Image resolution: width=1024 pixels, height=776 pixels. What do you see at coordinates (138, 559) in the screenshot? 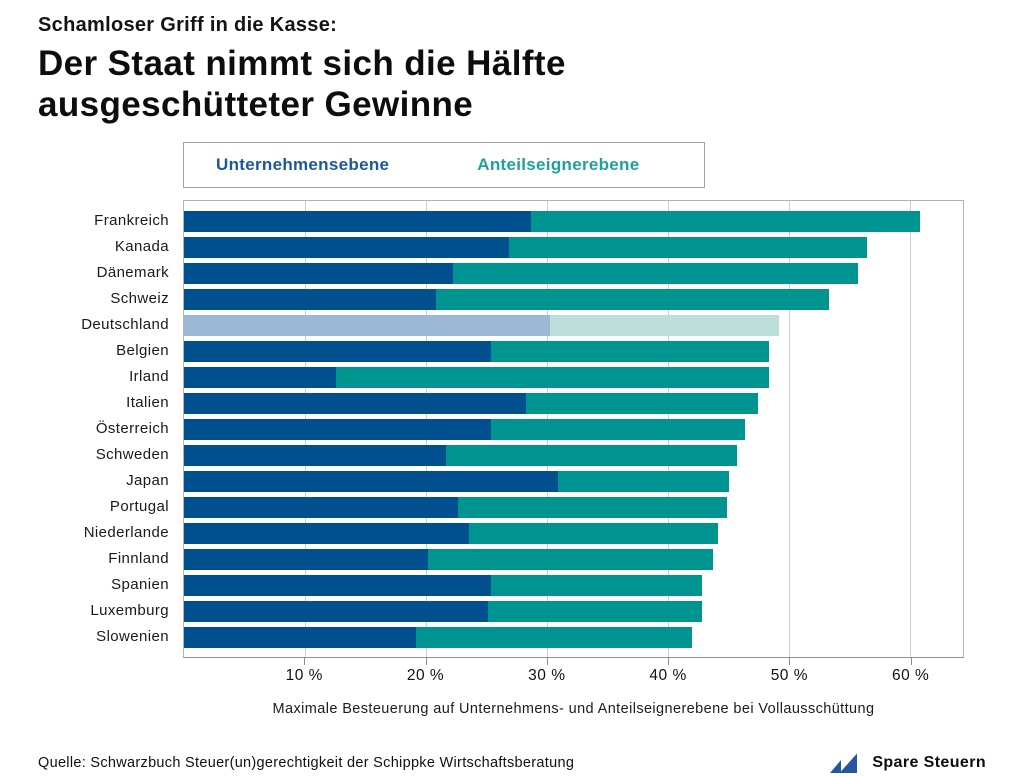
I see `category-label-finnland: Finnland` at bounding box center [138, 559].